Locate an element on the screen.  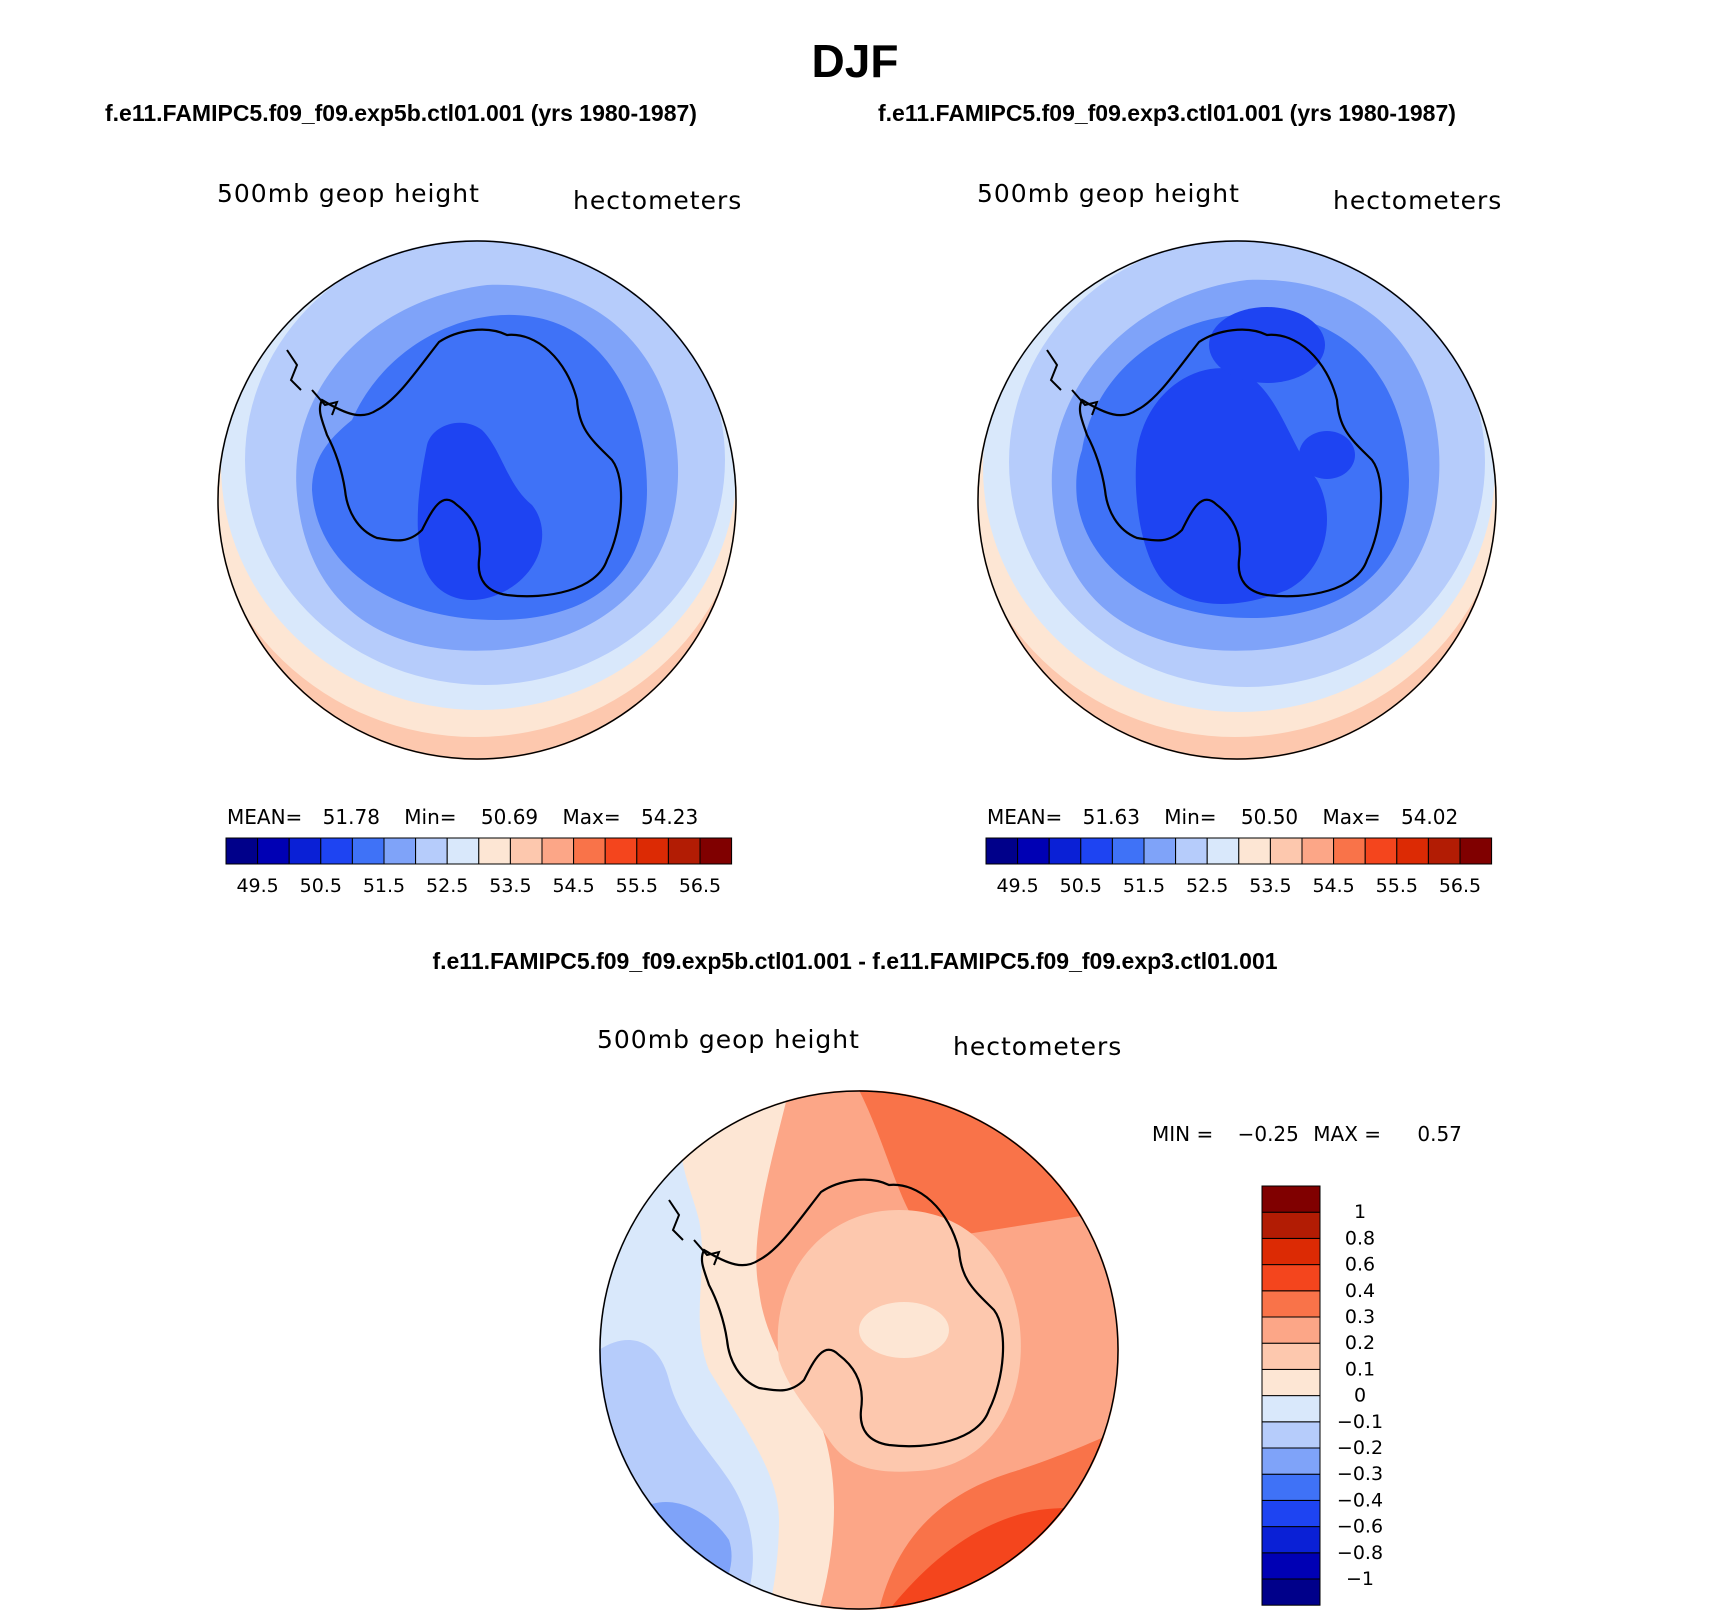
panel3-max-value: 0.57 is located at coordinates (1439, 1134).